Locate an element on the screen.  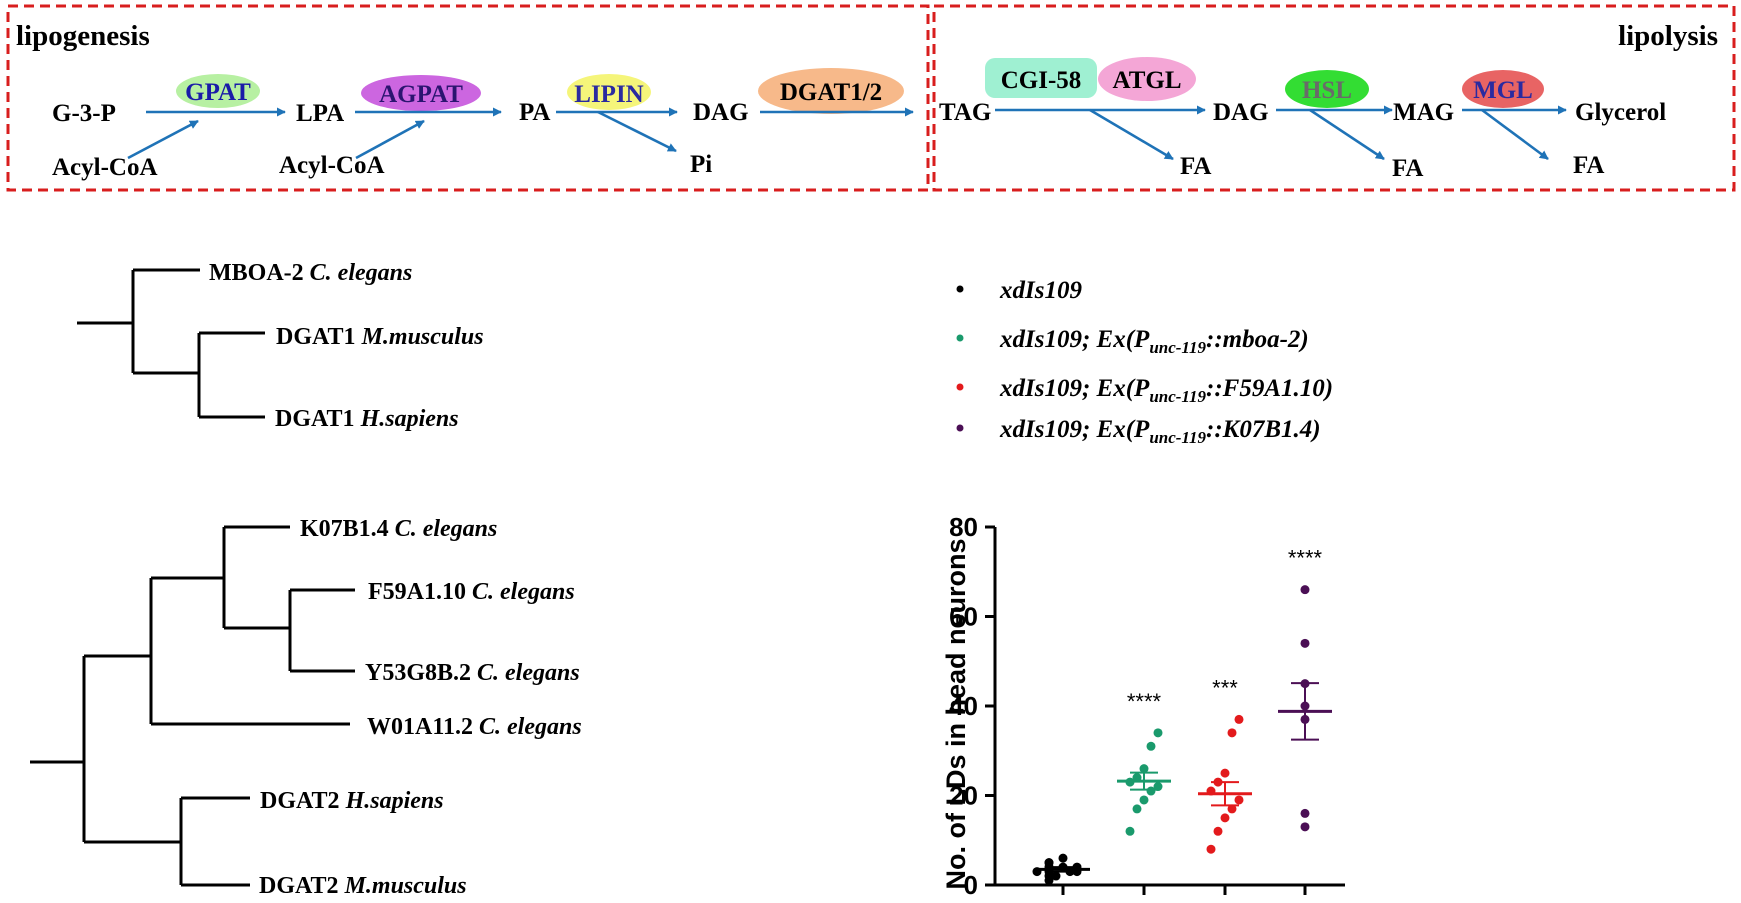
tag-metabolite: TAG is located at coordinates (965, 112).